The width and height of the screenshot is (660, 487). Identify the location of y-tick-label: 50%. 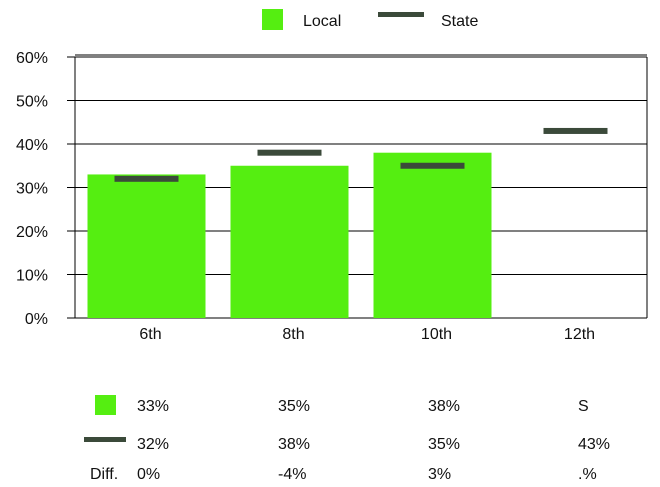
(32, 102).